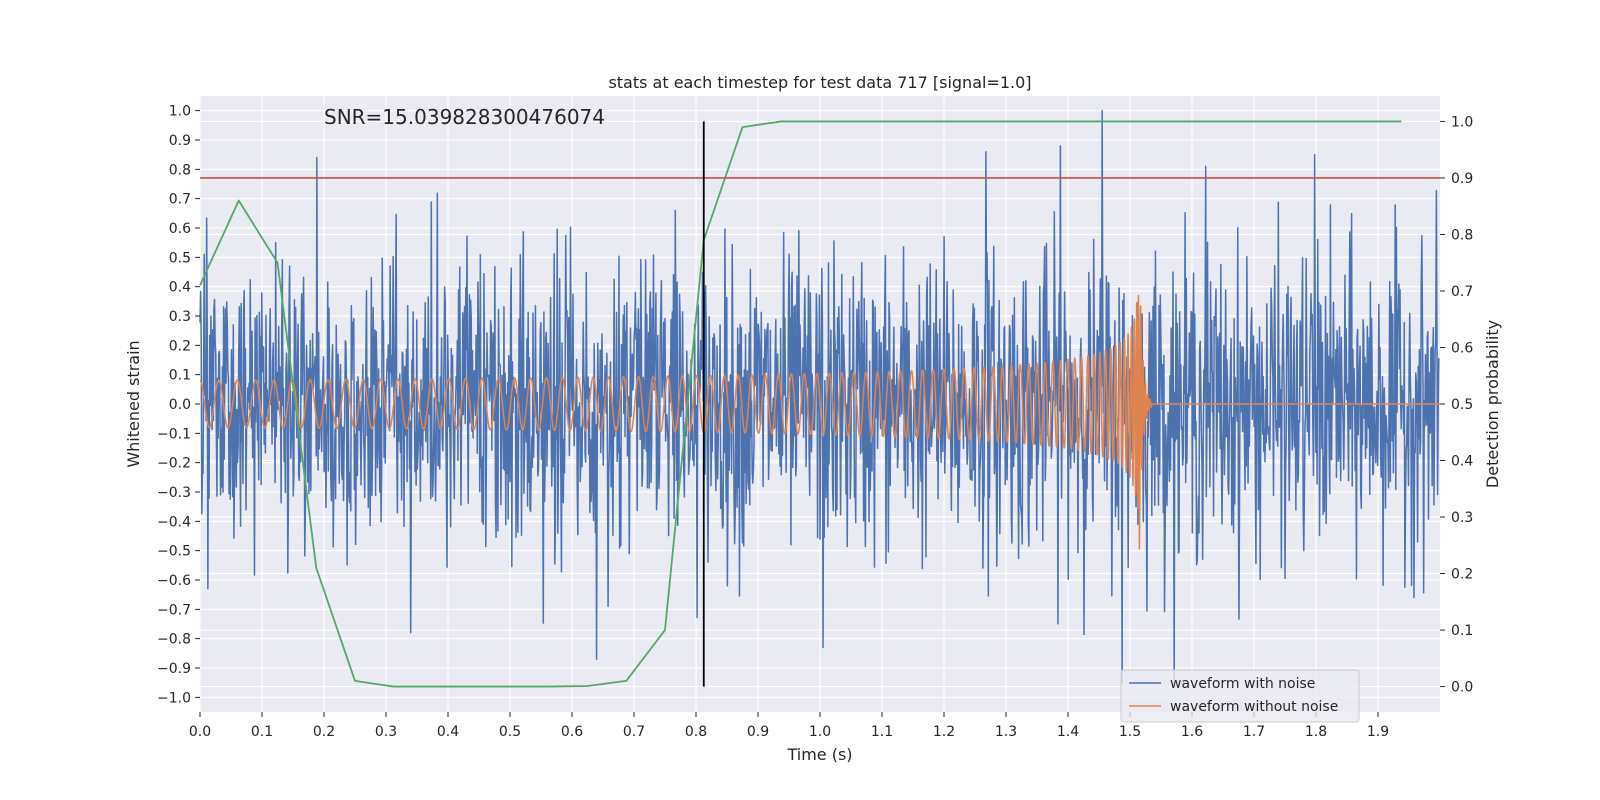  I want to click on y-tick-label: 0.6, so click(180, 229).